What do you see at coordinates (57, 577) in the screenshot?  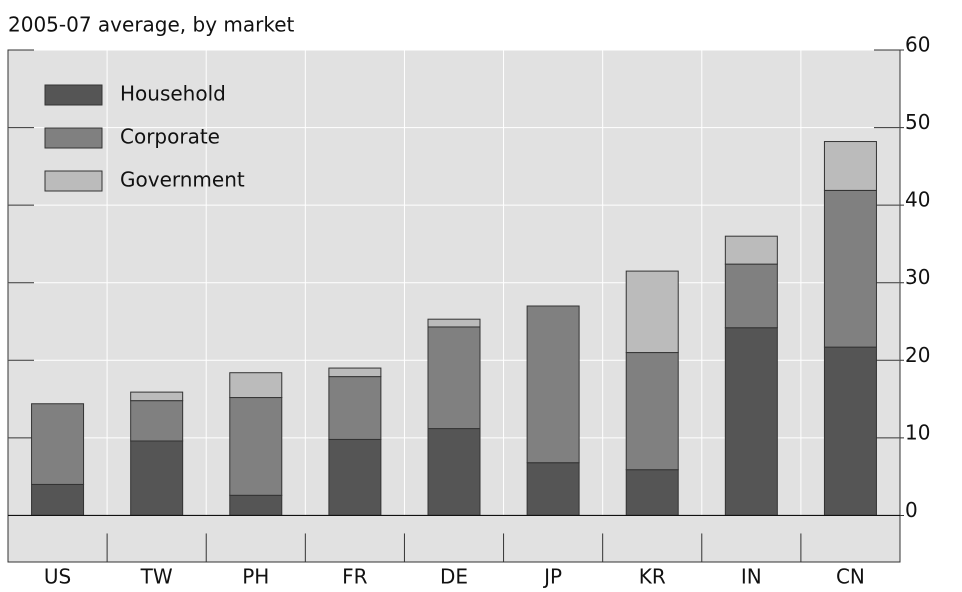 I see `x-tick-label: US` at bounding box center [57, 577].